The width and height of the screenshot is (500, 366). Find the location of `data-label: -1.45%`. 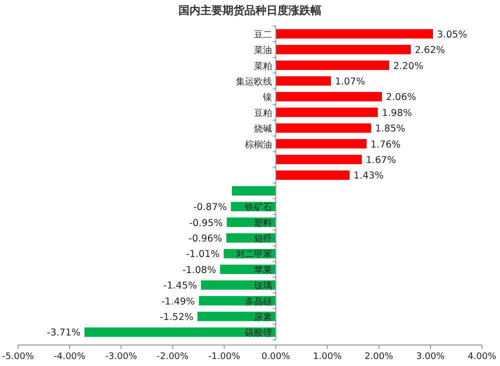

data-label: -1.45% is located at coordinates (180, 286).